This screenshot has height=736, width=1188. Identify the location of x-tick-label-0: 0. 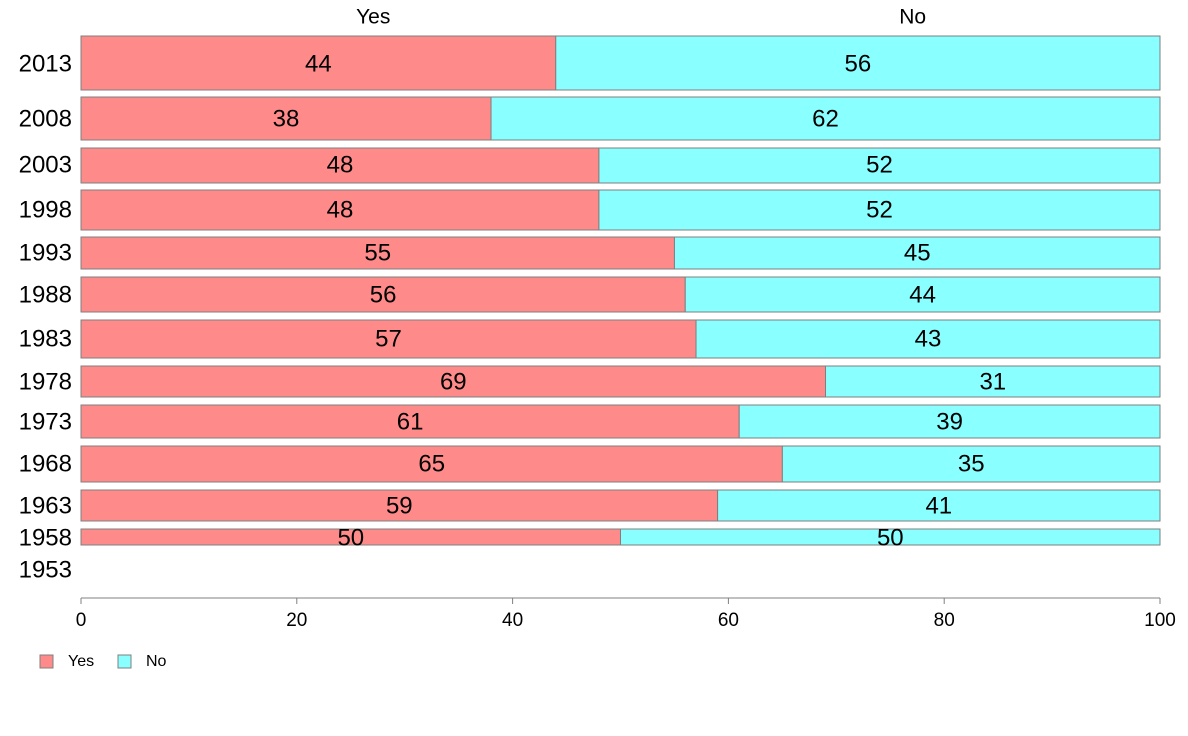
(81, 620).